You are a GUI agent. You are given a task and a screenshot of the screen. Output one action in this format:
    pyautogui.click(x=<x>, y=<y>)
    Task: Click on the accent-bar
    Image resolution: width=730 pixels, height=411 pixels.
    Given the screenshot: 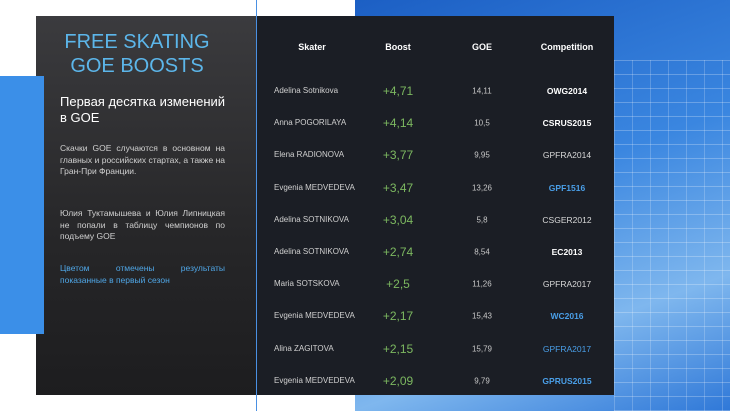 What is the action you would take?
    pyautogui.click(x=22, y=205)
    